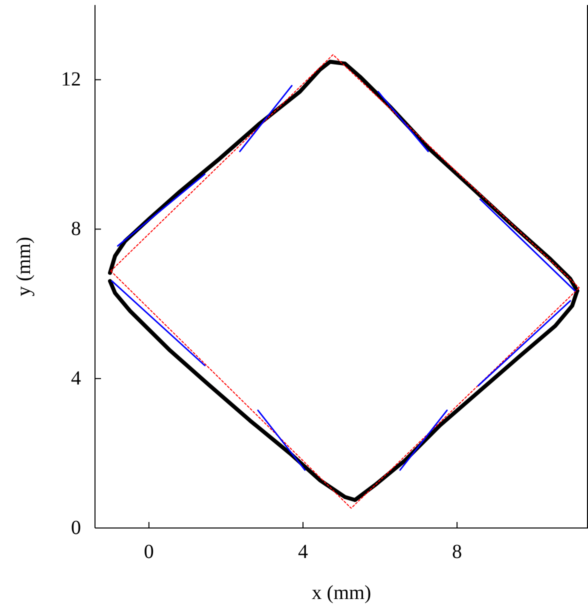  What do you see at coordinates (149, 552) in the screenshot?
I see `x-tick-label: 0` at bounding box center [149, 552].